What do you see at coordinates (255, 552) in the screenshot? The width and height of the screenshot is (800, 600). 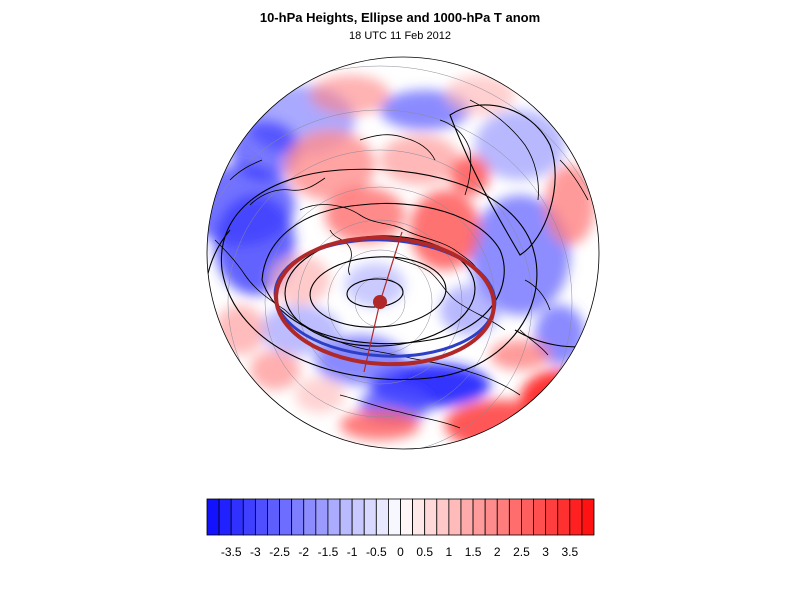 I see `colorbar-tick-label: -3` at bounding box center [255, 552].